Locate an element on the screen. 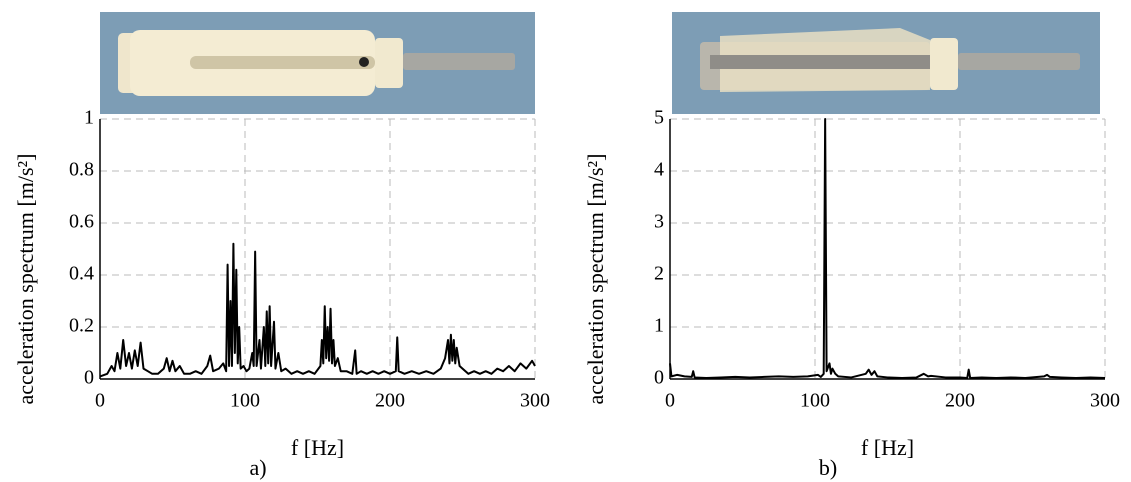  y-tick-label: 2 is located at coordinates (659, 274).